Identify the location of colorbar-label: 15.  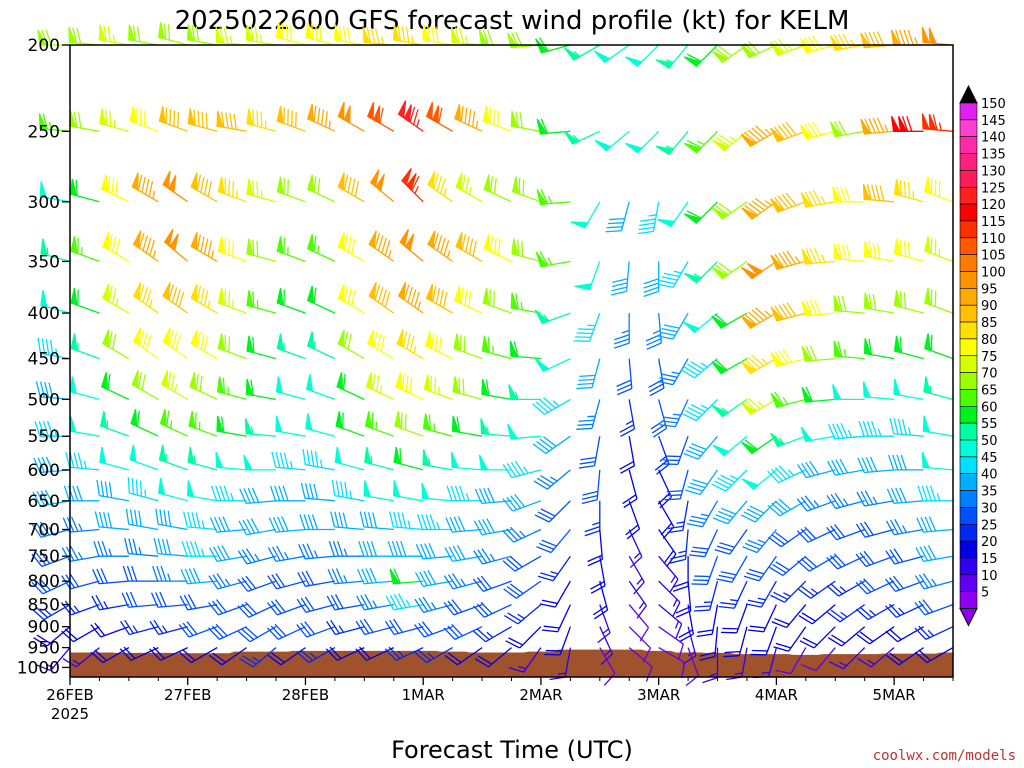
(989, 559).